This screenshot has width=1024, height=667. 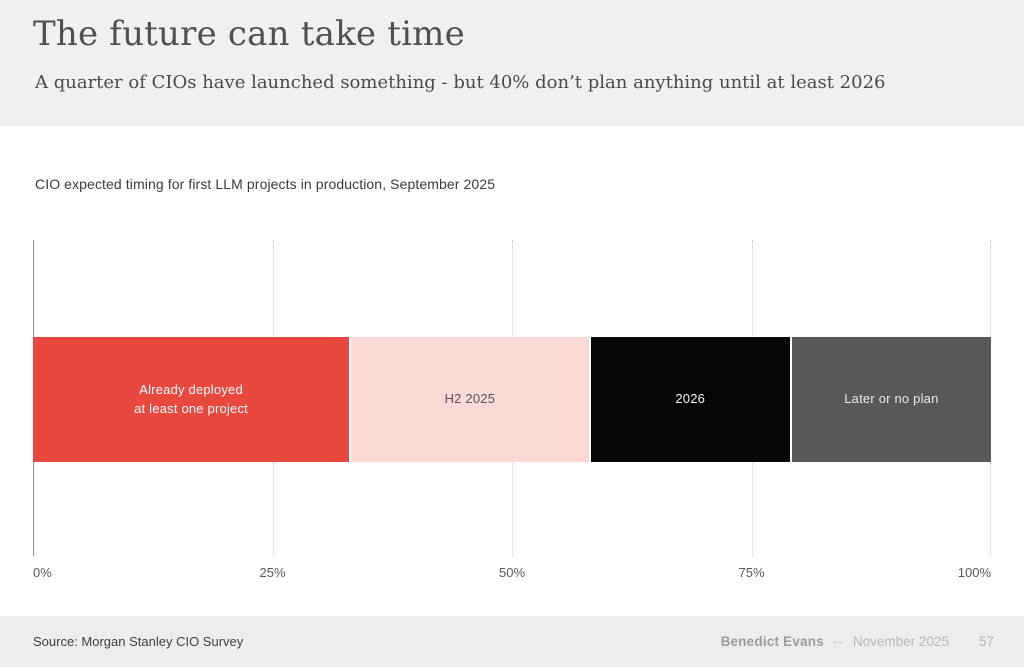 What do you see at coordinates (272, 572) in the screenshot?
I see `x-tick-label: 25%` at bounding box center [272, 572].